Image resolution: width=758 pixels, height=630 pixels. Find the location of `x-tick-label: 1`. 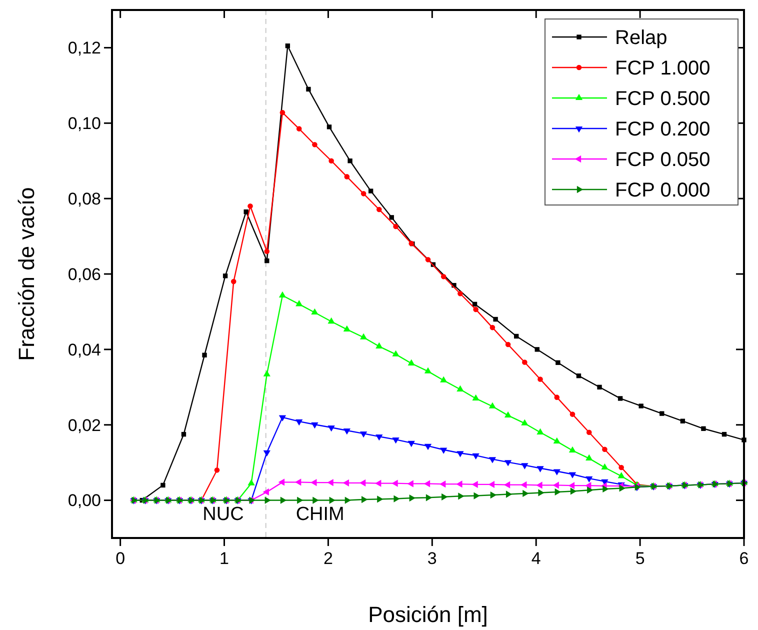

x-tick-label: 1 is located at coordinates (224, 558).